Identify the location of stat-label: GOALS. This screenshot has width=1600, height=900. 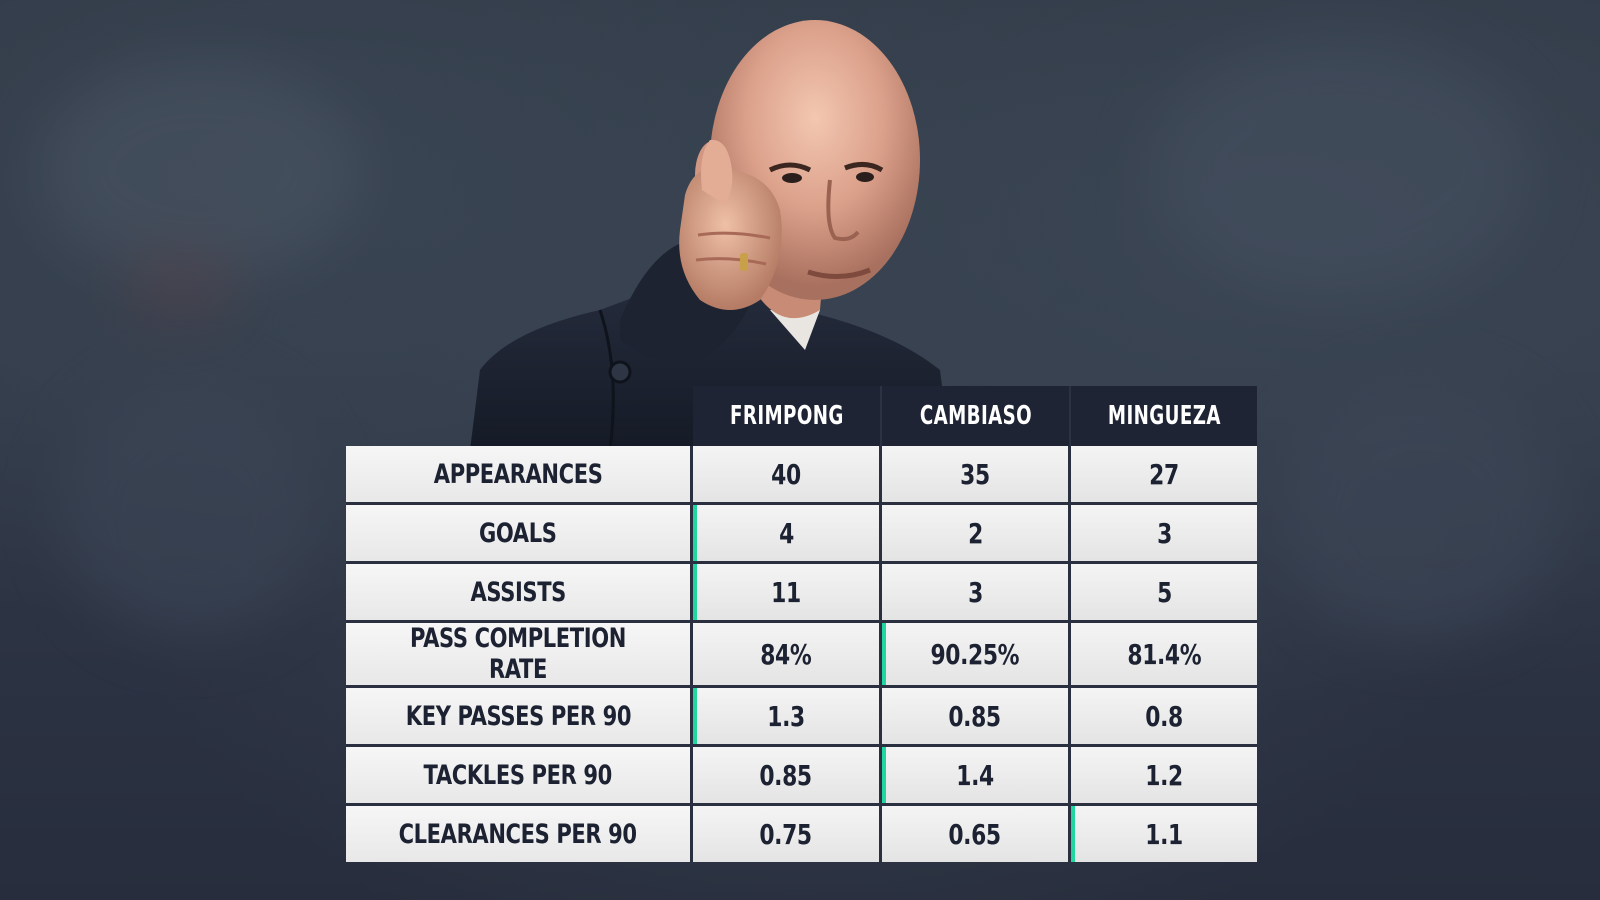
(519, 534).